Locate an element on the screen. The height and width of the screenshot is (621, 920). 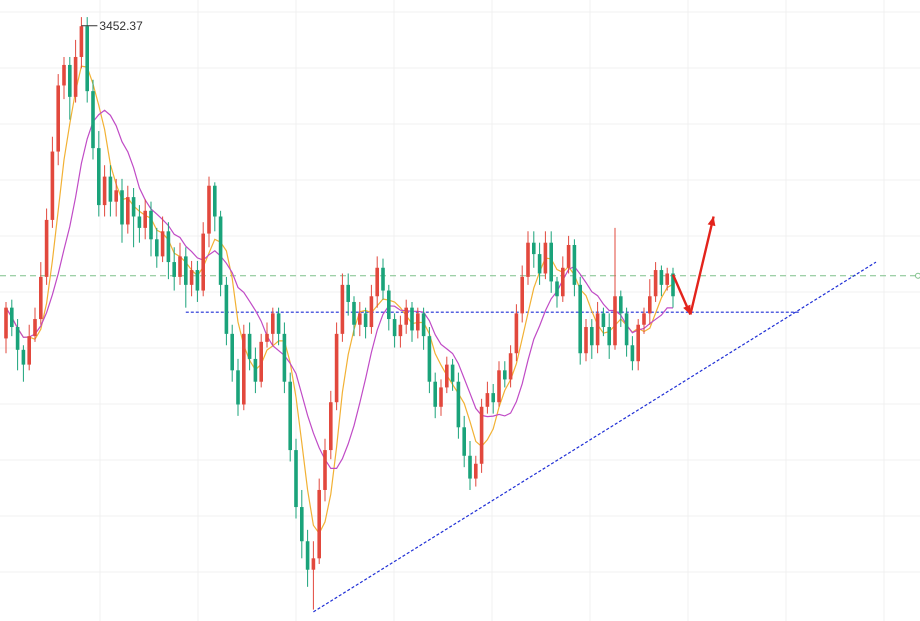
reference-line-marker is located at coordinates (917, 275).